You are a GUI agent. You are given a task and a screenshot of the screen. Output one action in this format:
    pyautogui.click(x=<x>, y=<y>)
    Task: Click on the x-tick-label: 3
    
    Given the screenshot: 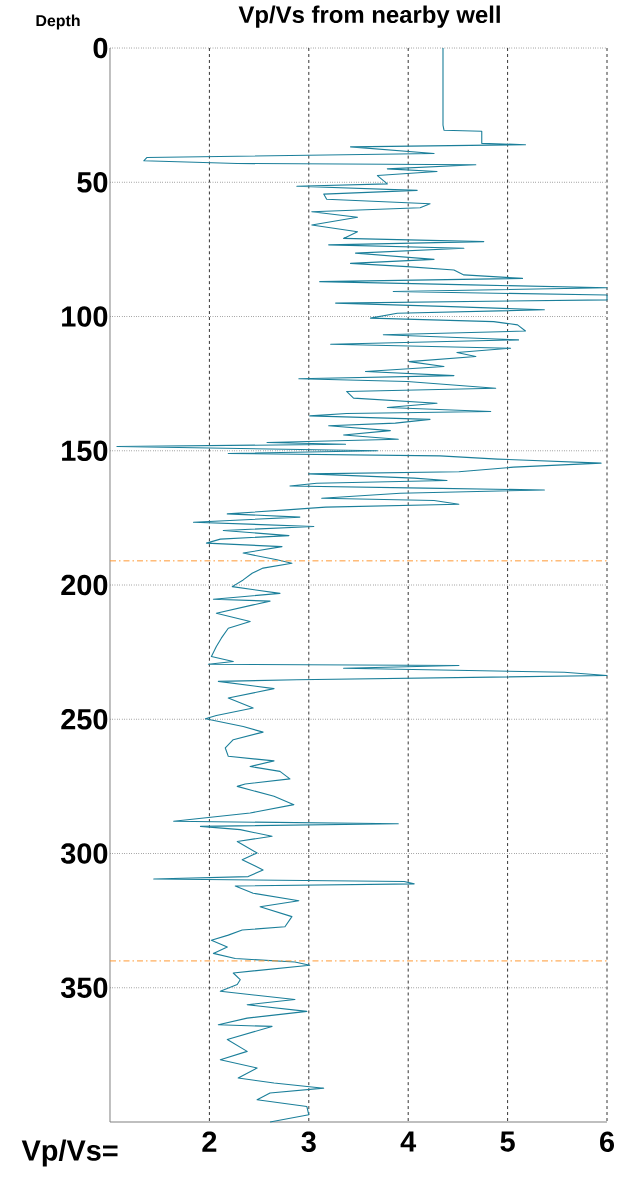 What is the action you would take?
    pyautogui.click(x=308, y=1142)
    